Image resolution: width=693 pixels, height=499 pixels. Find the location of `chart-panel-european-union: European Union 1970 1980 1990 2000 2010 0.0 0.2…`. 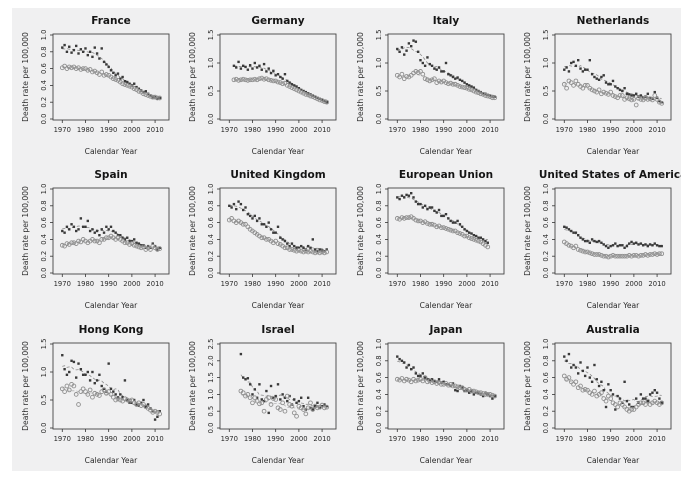

chart-panel-european-union: European Union 1970 1980 1990 2000 2010 0.0 0.2… is located at coordinates (430, 239).